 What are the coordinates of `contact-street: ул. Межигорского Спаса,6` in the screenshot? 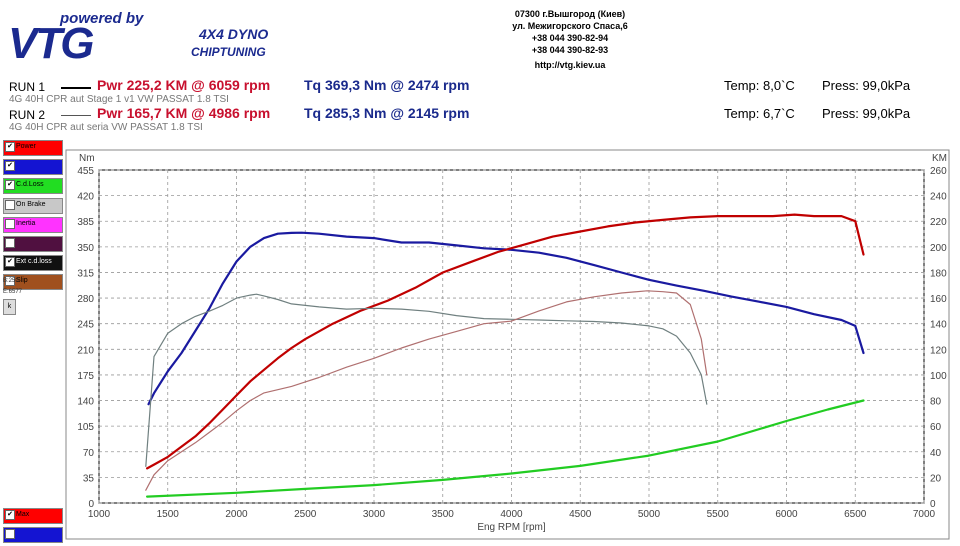 It's located at (570, 26).